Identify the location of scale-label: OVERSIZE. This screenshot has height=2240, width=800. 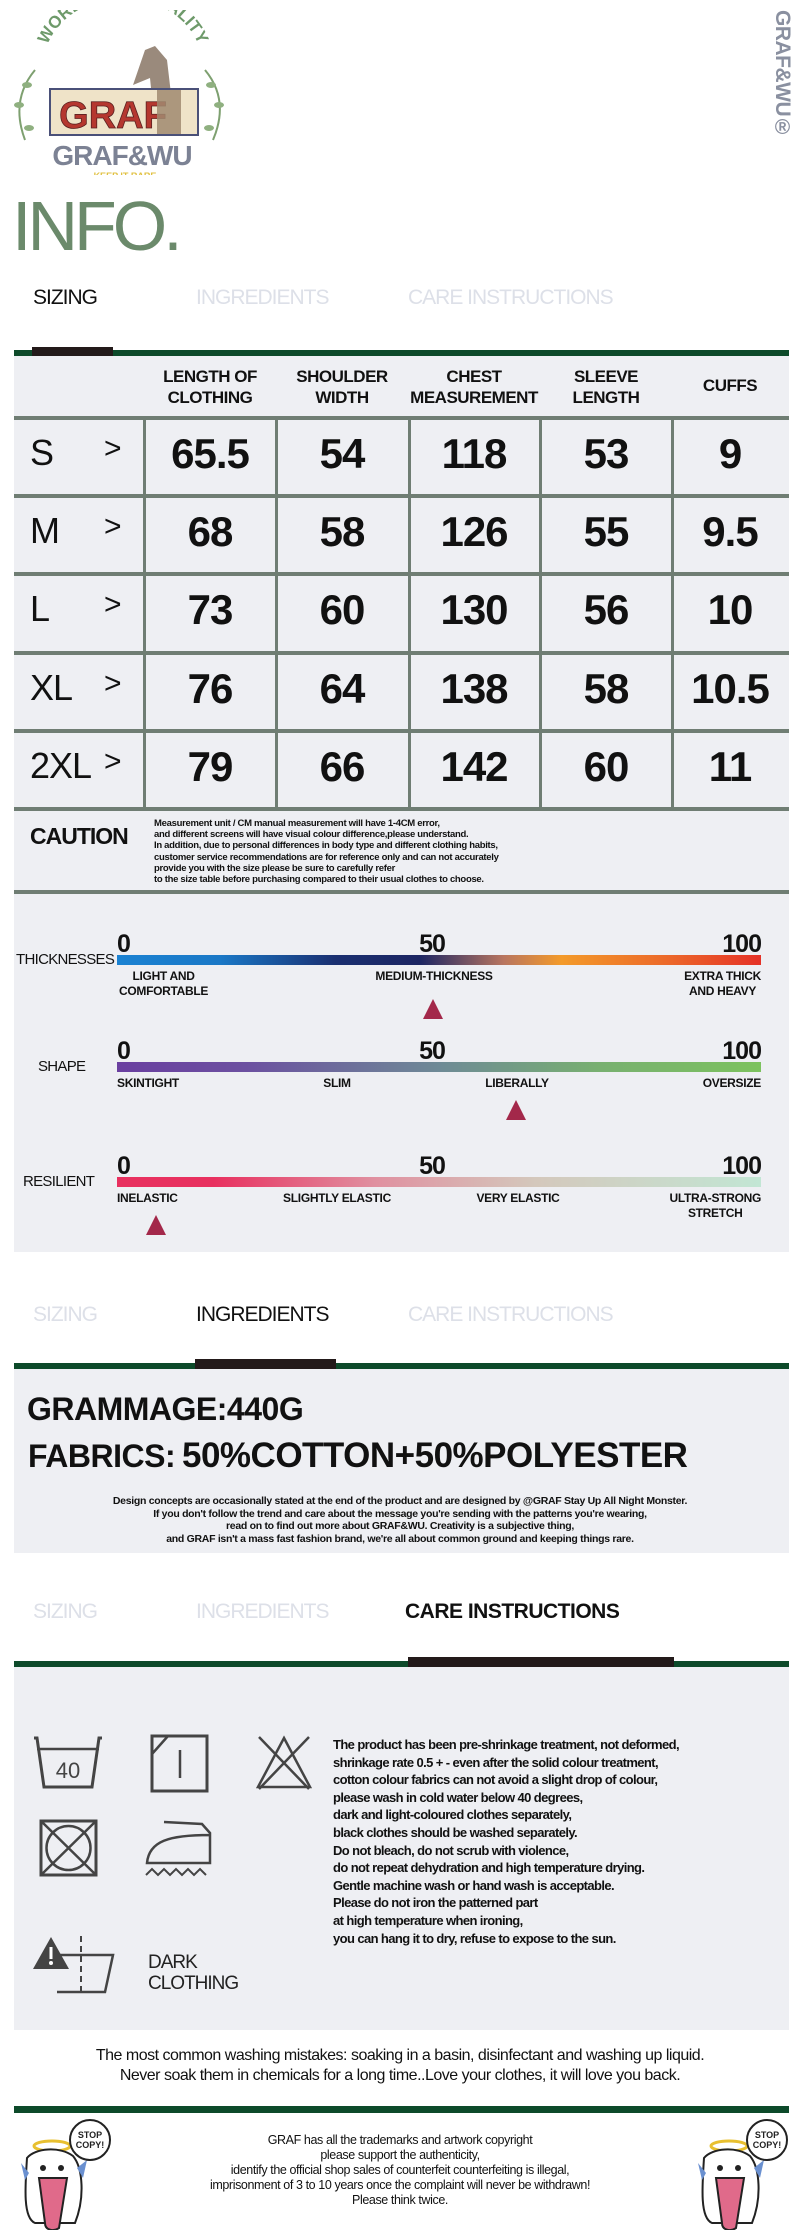
(732, 1083).